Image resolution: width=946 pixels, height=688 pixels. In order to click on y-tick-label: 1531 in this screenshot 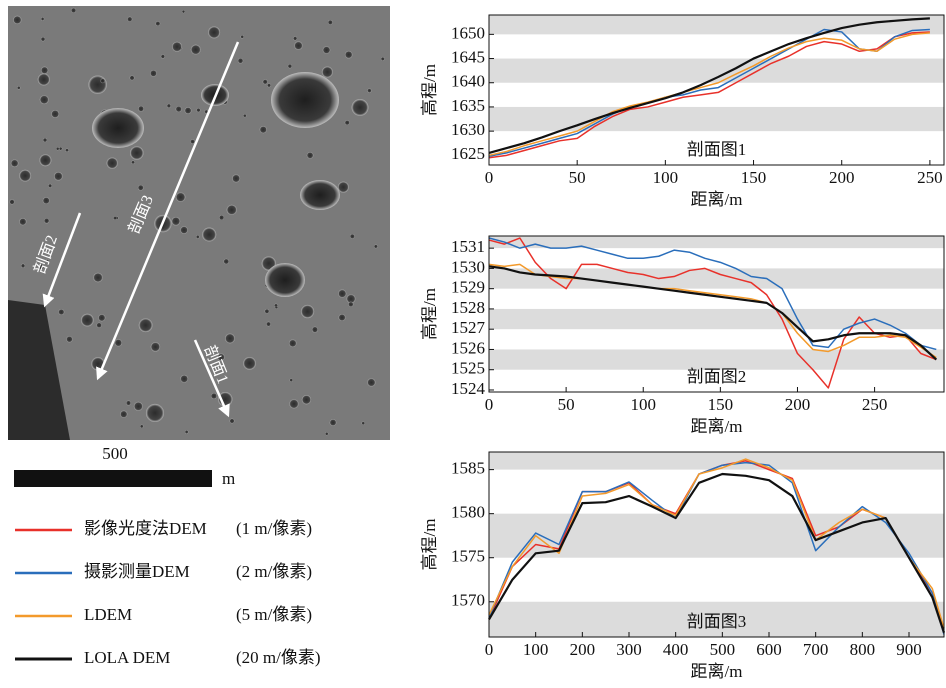, I will do `click(468, 246)`.